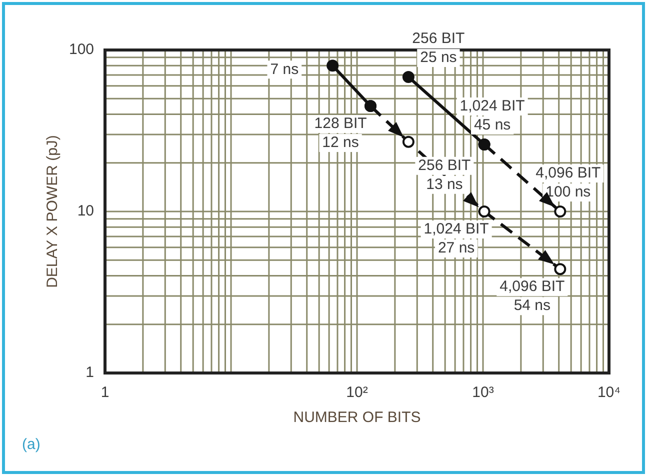  I want to click on x-tick-label: 10³, so click(483, 393).